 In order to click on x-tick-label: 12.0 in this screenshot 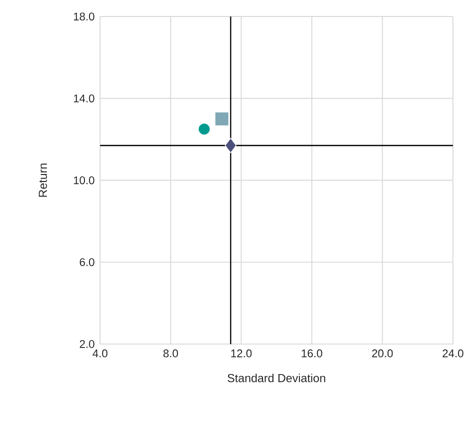, I will do `click(241, 354)`.